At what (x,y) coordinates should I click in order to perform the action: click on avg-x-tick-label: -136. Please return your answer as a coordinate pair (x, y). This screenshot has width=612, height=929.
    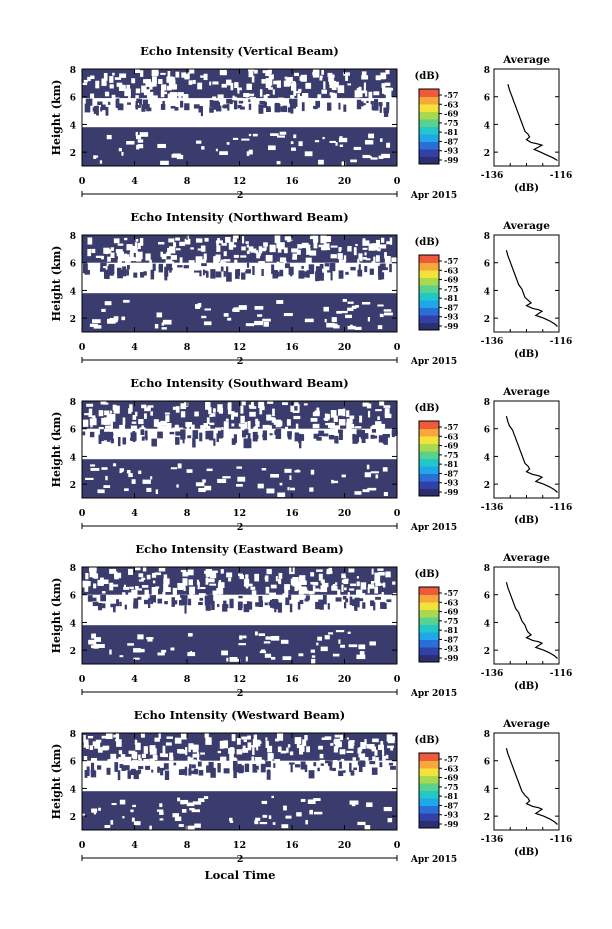
    Looking at the image, I should click on (492, 342).